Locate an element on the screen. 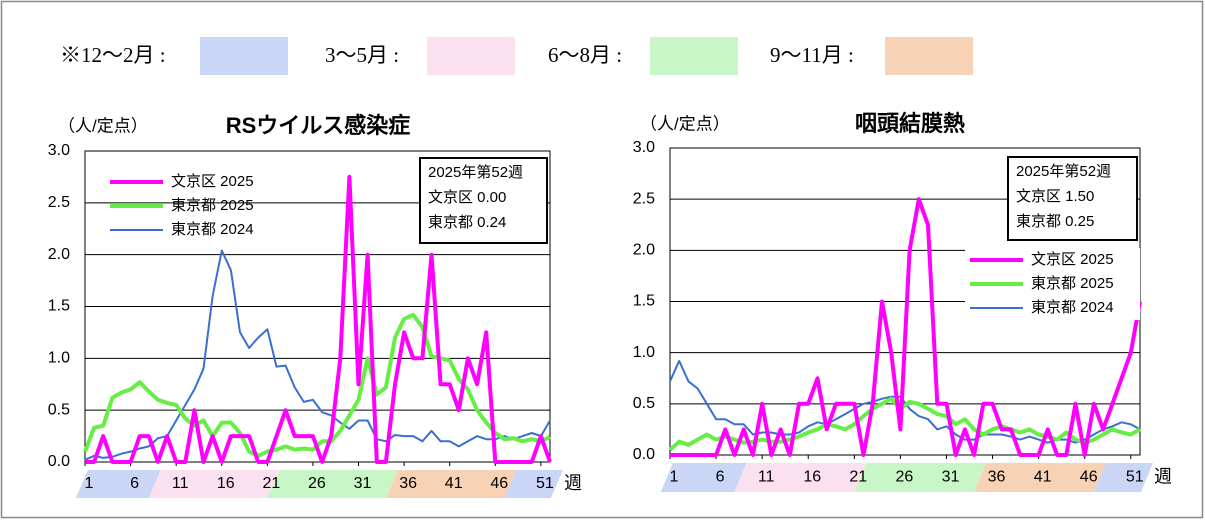  annotation-text: 文京区 0.00 is located at coordinates (467, 197).